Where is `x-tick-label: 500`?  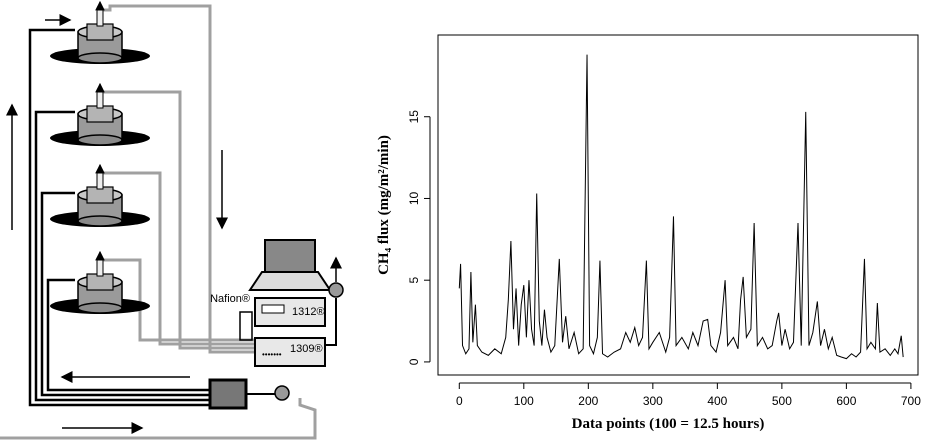
x-tick-label: 500 is located at coordinates (782, 401).